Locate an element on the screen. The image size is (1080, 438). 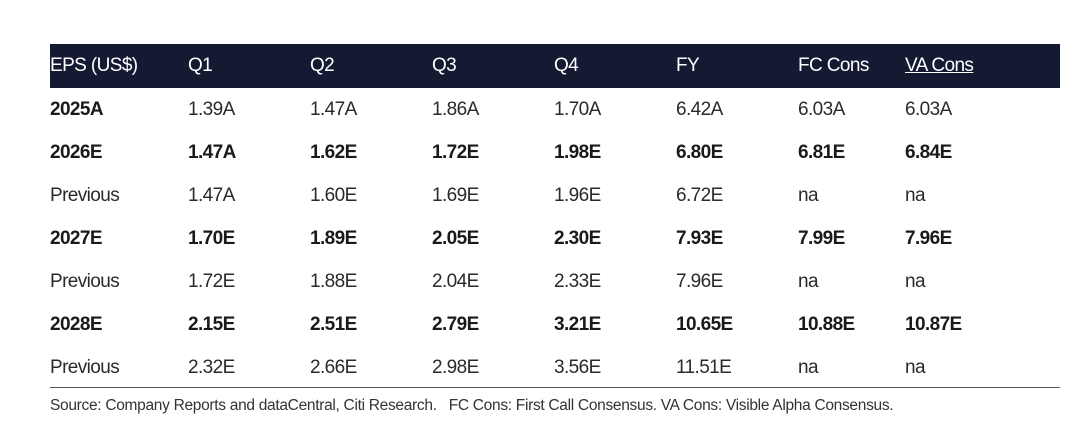
value-cell: 1.89E is located at coordinates (333, 238).